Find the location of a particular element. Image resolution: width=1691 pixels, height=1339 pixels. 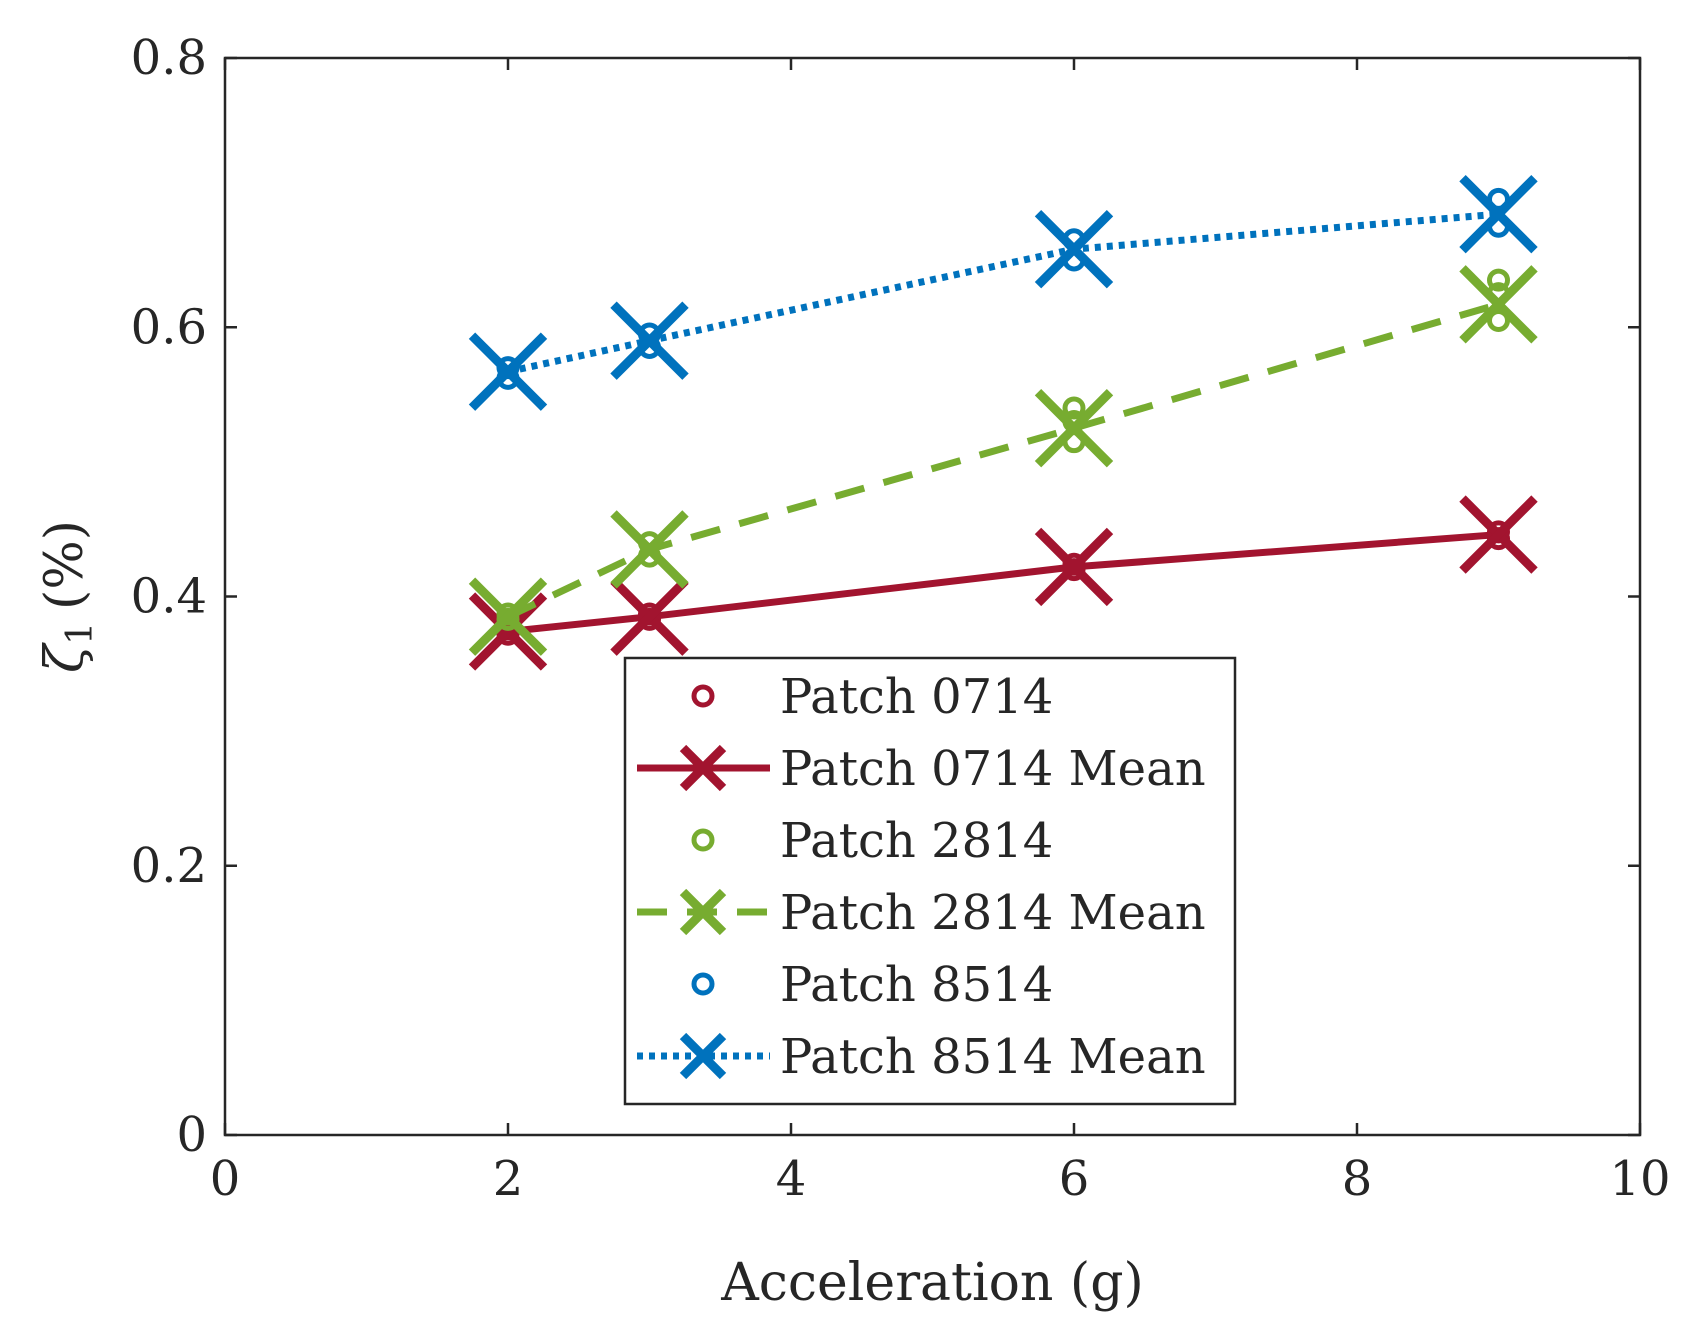

y-tick-label: 0 is located at coordinates (191, 1135).